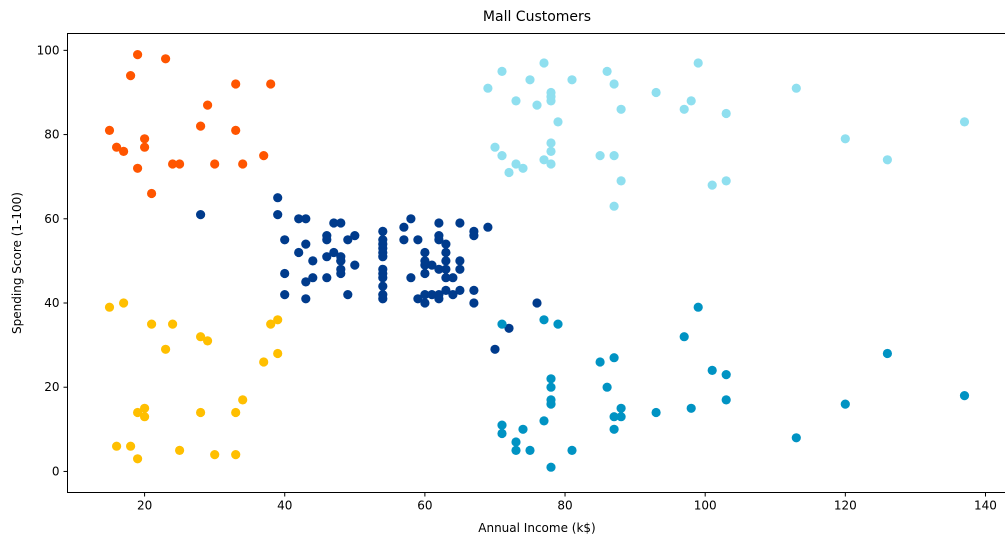 This screenshot has height=545, width=1005. What do you see at coordinates (536, 528) in the screenshot?
I see `x-axis-label: Annual Income (k$)` at bounding box center [536, 528].